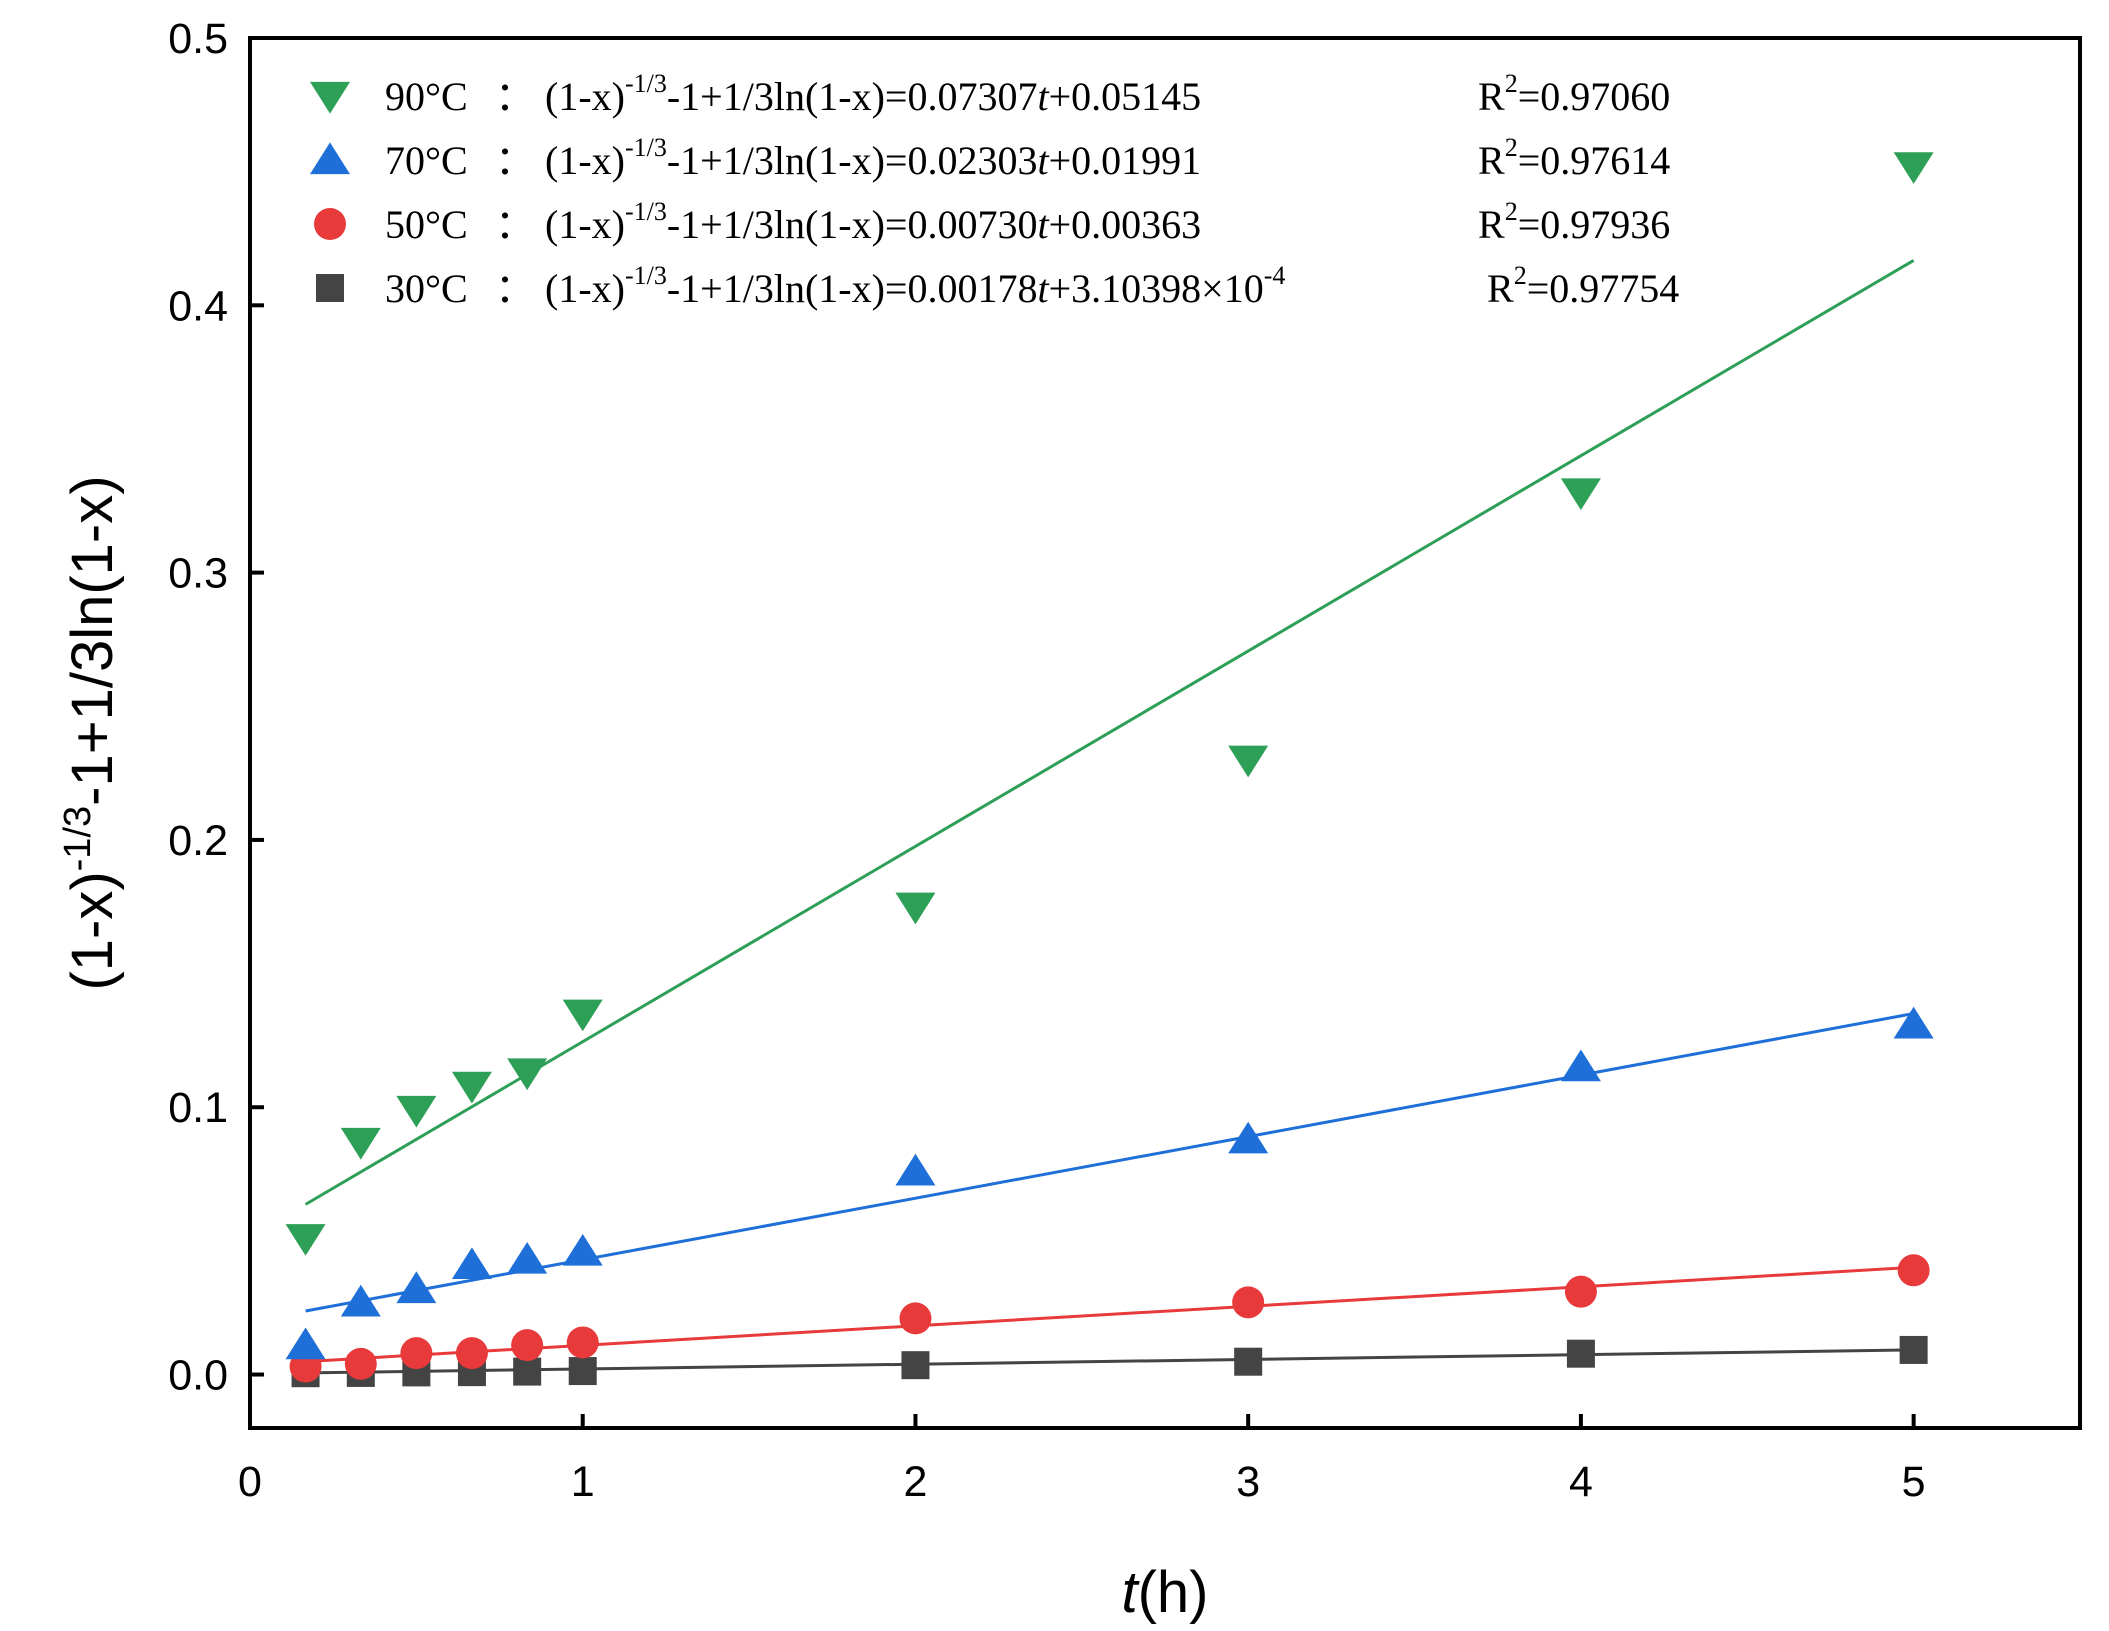  What do you see at coordinates (91, 732) in the screenshot?
I see `y-axis-title: (1-x)-1/3-1+1/3ln(1-x)` at bounding box center [91, 732].